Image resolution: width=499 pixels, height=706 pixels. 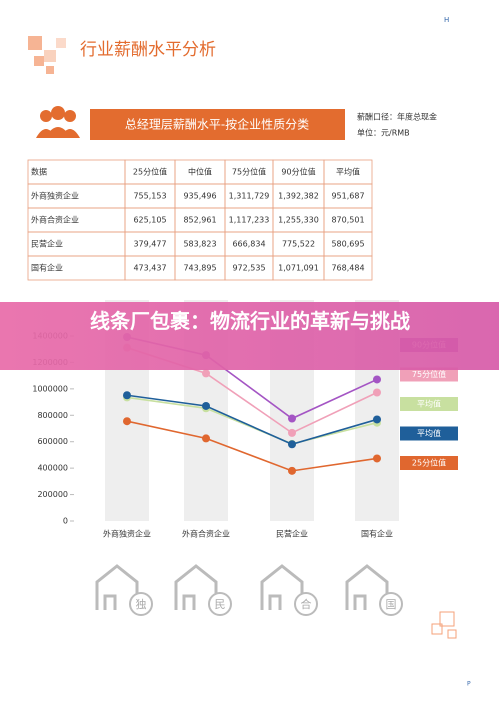 I want to click on table-text: 1,117,233, so click(x=249, y=220).